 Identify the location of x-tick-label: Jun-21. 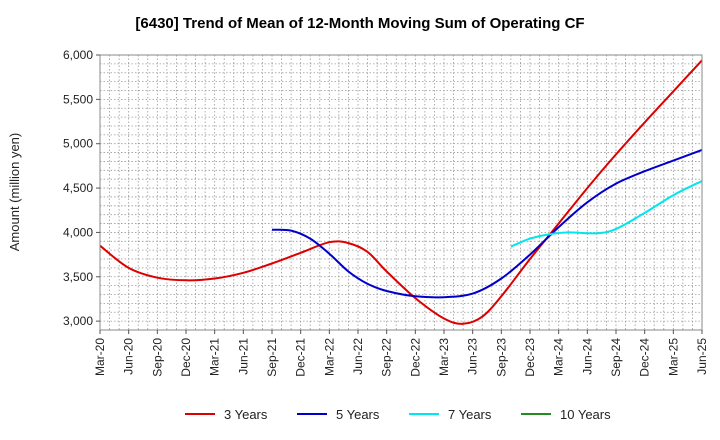
(243, 356).